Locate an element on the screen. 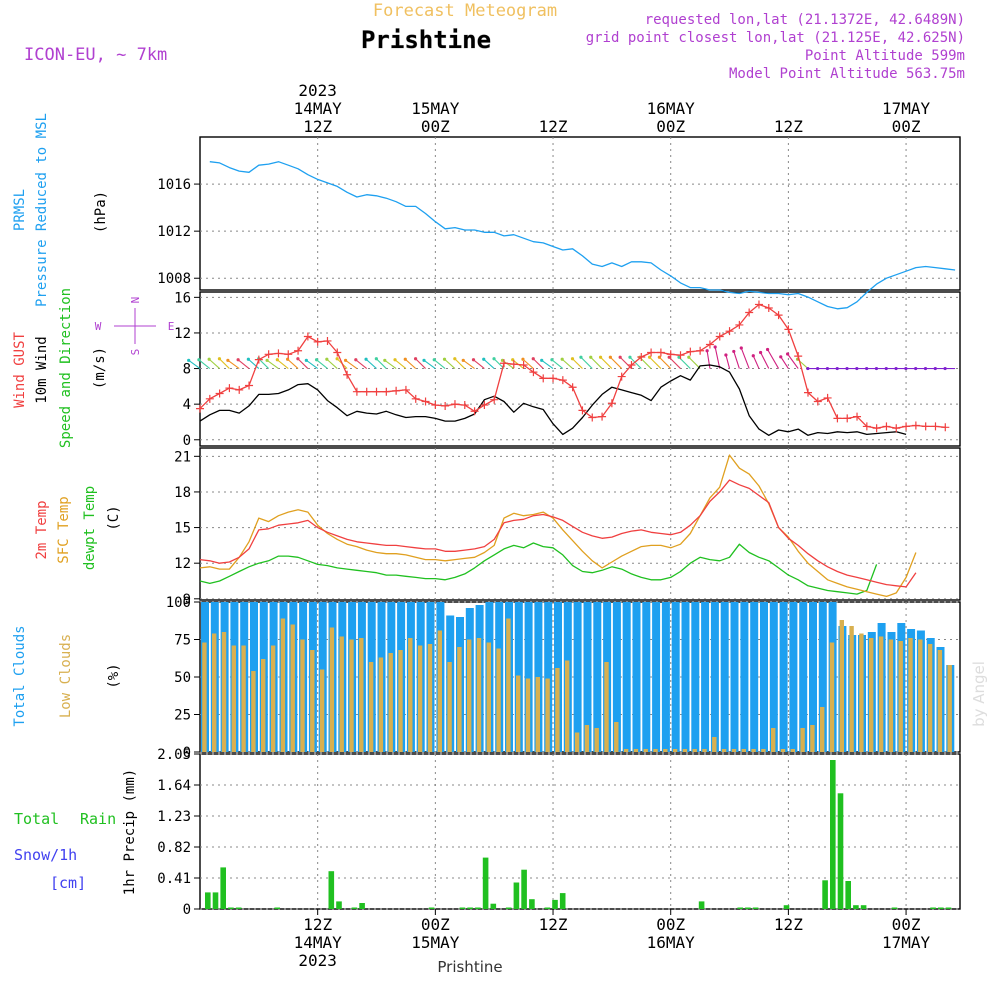 The width and height of the screenshot is (1000, 1000). time-label-bottom: 12Z is located at coordinates (553, 924).